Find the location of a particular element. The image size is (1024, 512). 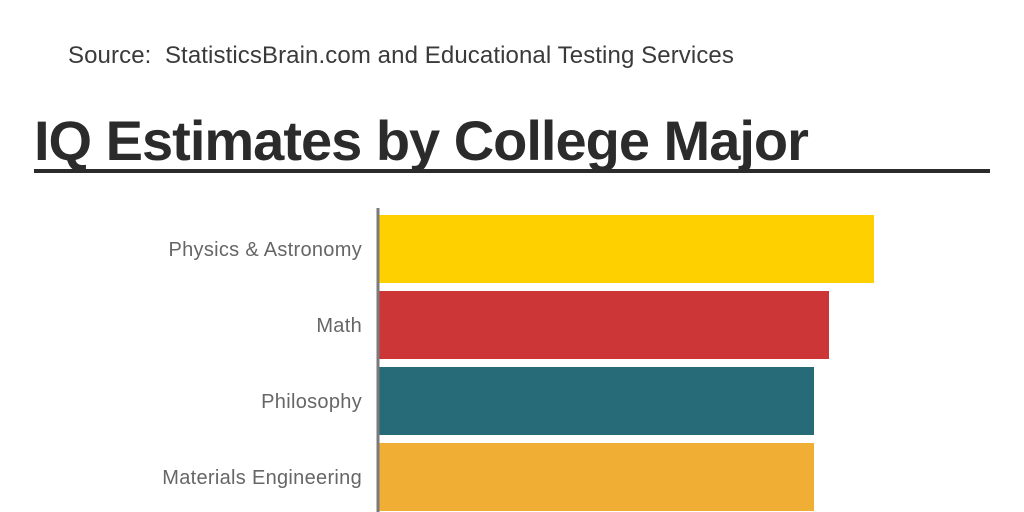

category-label: Philosophy is located at coordinates (311, 402).